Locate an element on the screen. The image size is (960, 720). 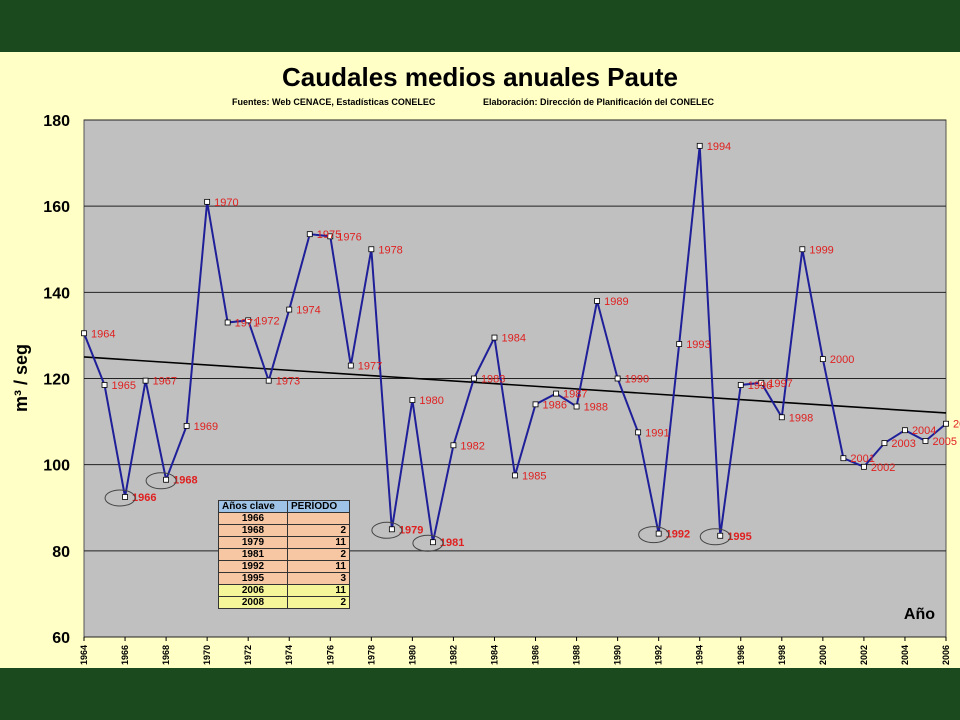
table-cell-year: 1981 is located at coordinates (253, 554).